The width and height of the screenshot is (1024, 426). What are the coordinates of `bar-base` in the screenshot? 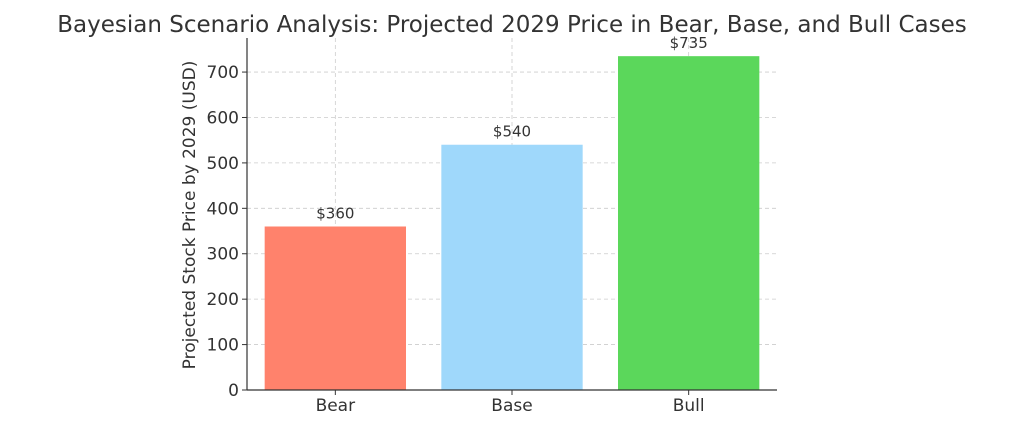 It's located at (512, 267).